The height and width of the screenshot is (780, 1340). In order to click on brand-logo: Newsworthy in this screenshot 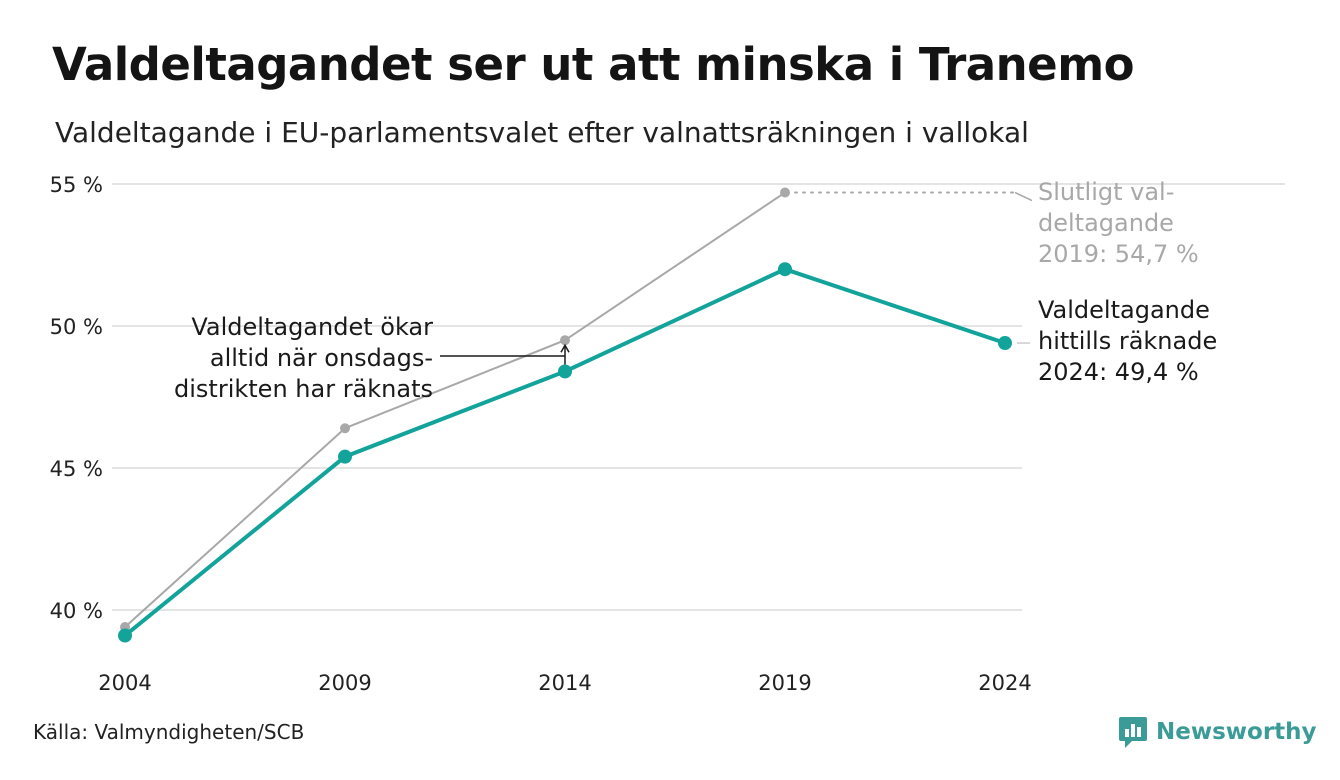, I will do `click(1217, 732)`.